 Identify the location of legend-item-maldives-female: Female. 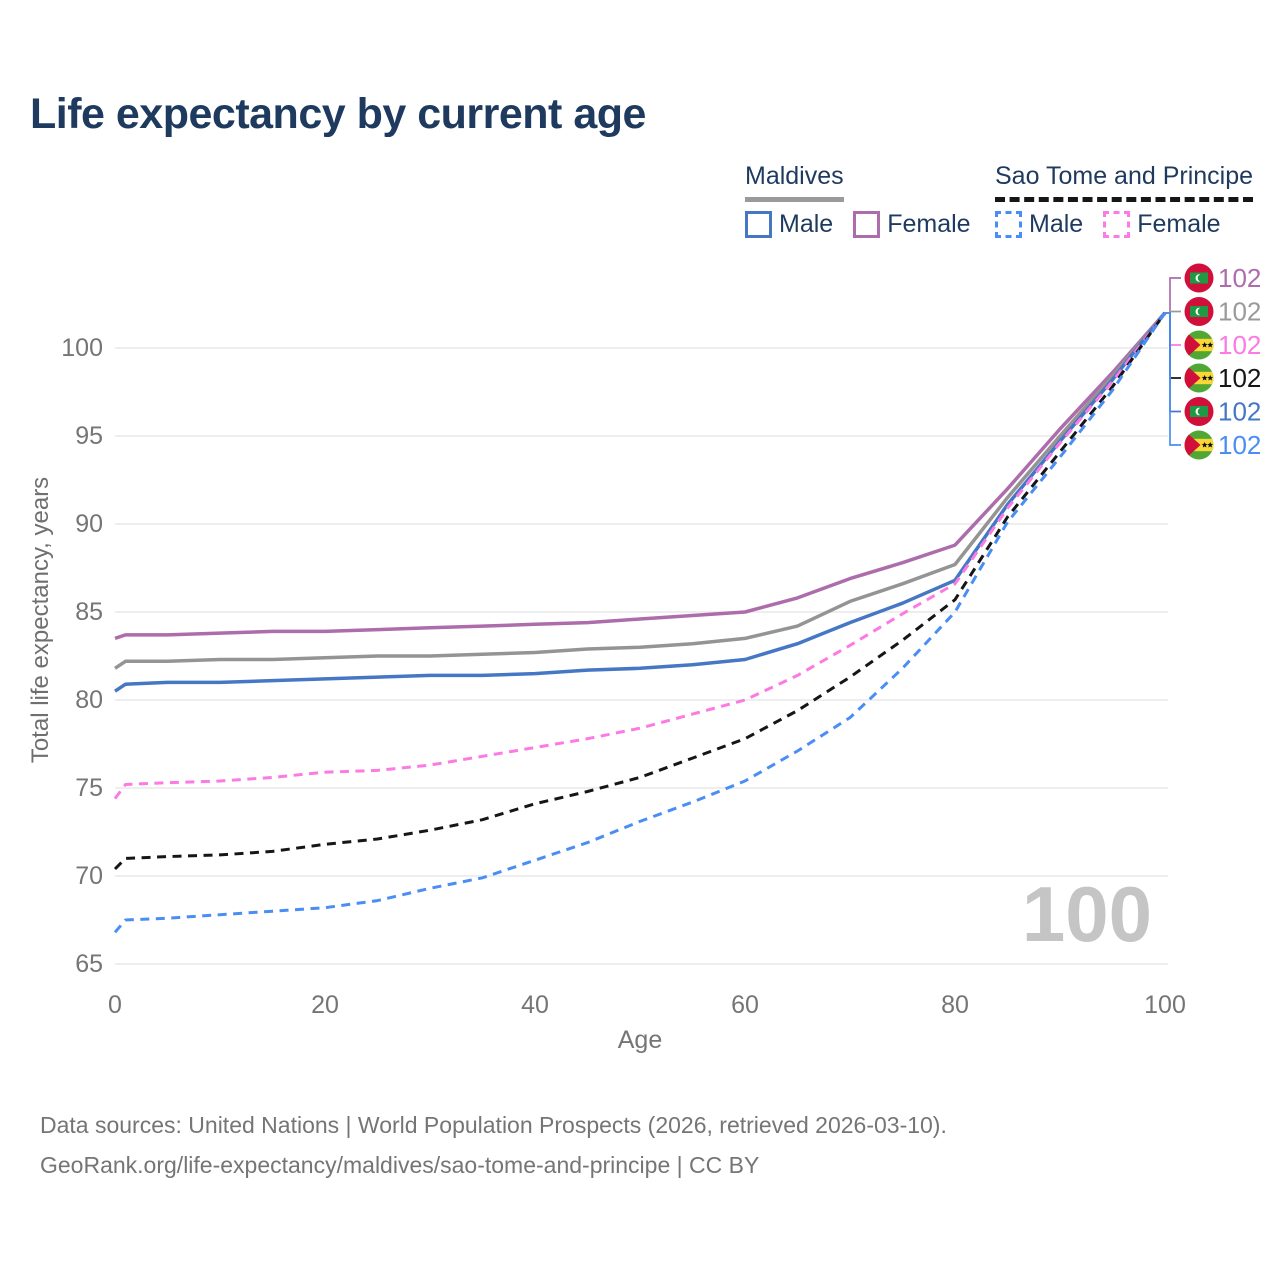
(912, 224).